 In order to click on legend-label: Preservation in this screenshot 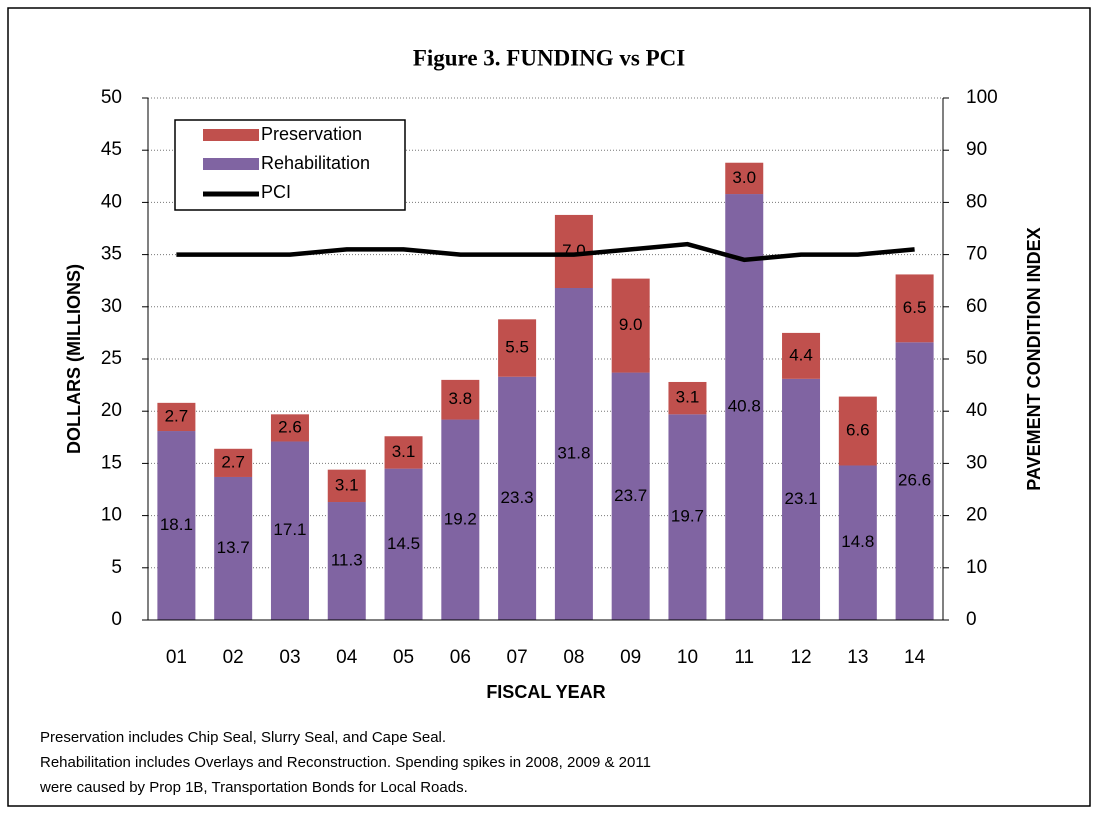, I will do `click(311, 134)`.